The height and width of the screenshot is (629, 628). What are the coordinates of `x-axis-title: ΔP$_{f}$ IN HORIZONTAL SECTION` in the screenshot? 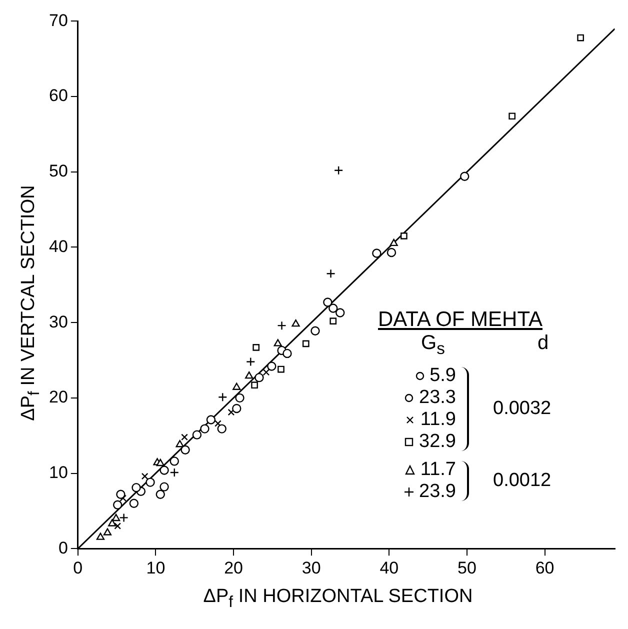 It's located at (338, 599).